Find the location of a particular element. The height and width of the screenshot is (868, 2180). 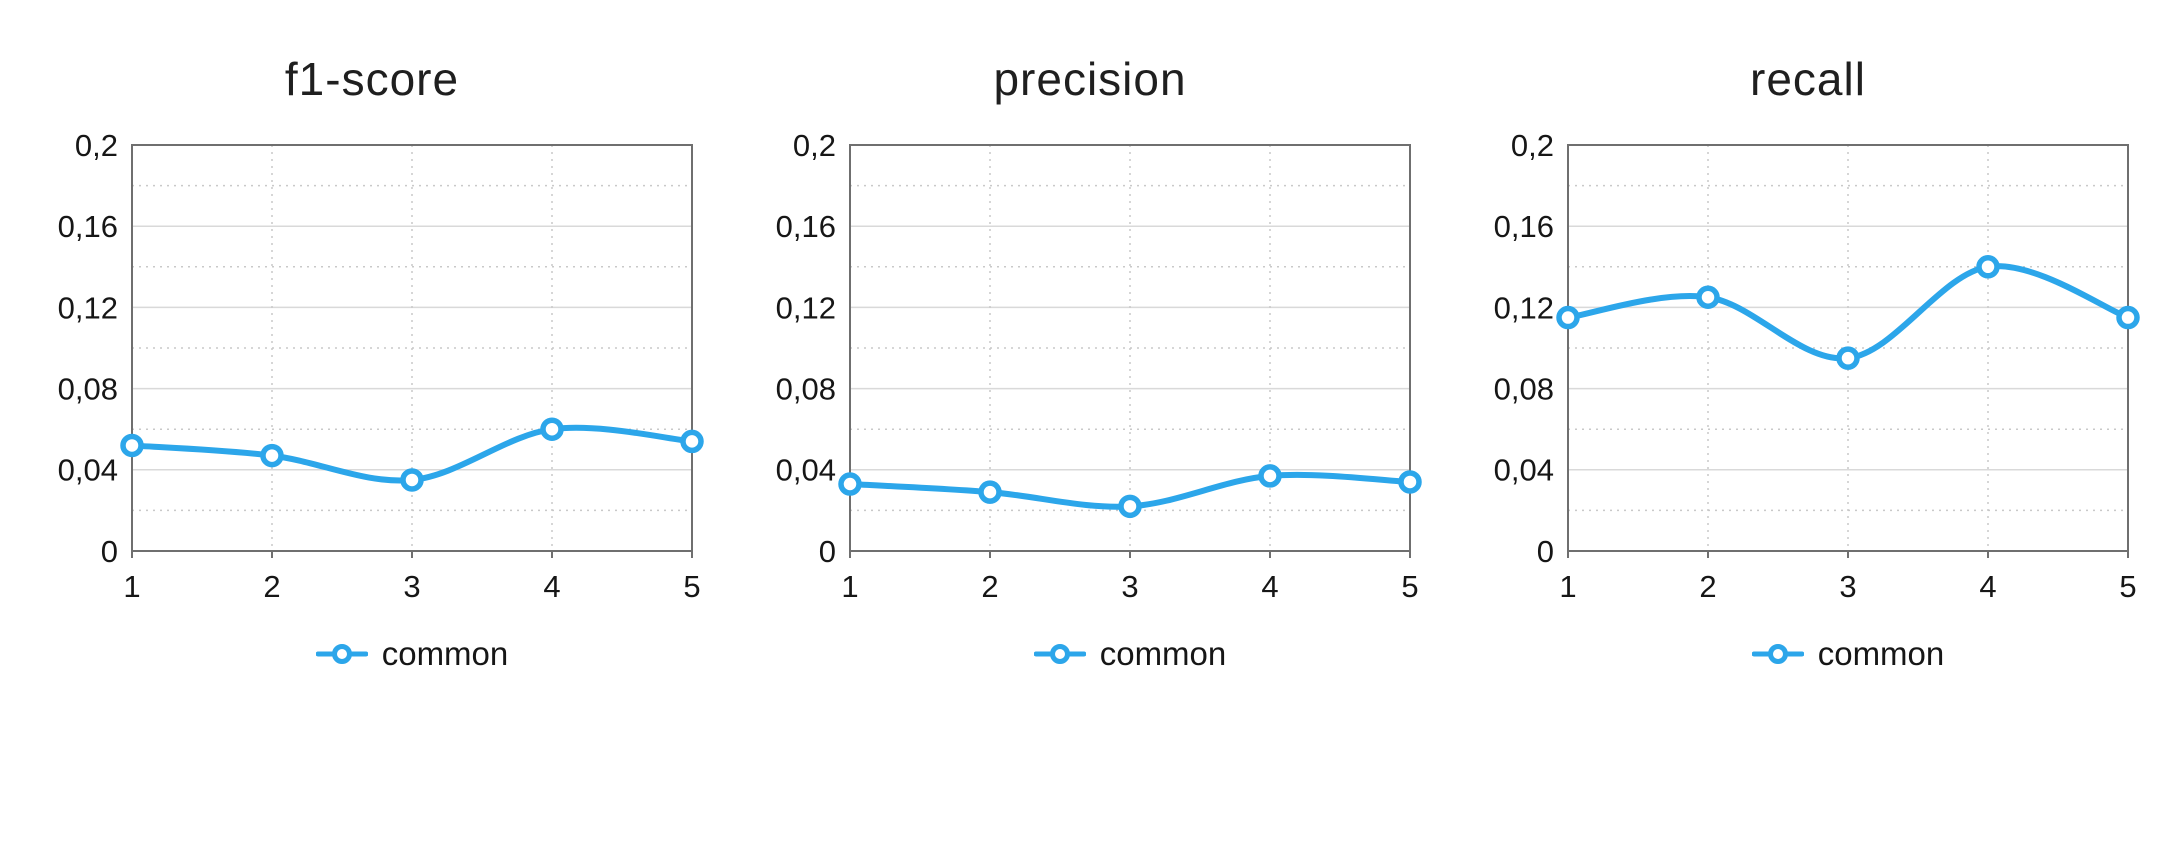

chart-title: recall is located at coordinates (1808, 79).